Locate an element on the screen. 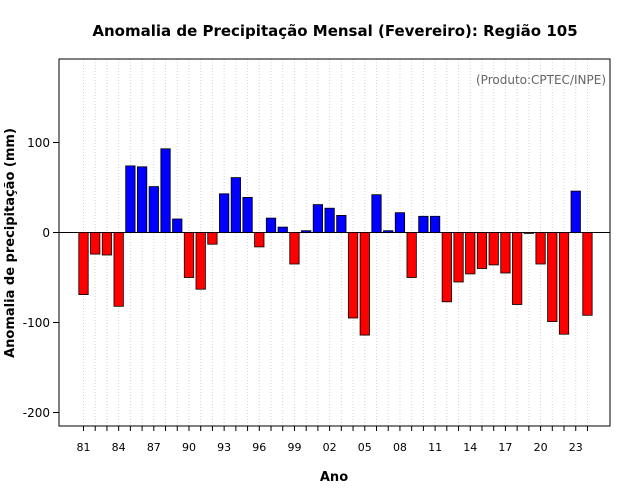 This screenshot has width=640, height=500. bar-2018 is located at coordinates (517, 268).